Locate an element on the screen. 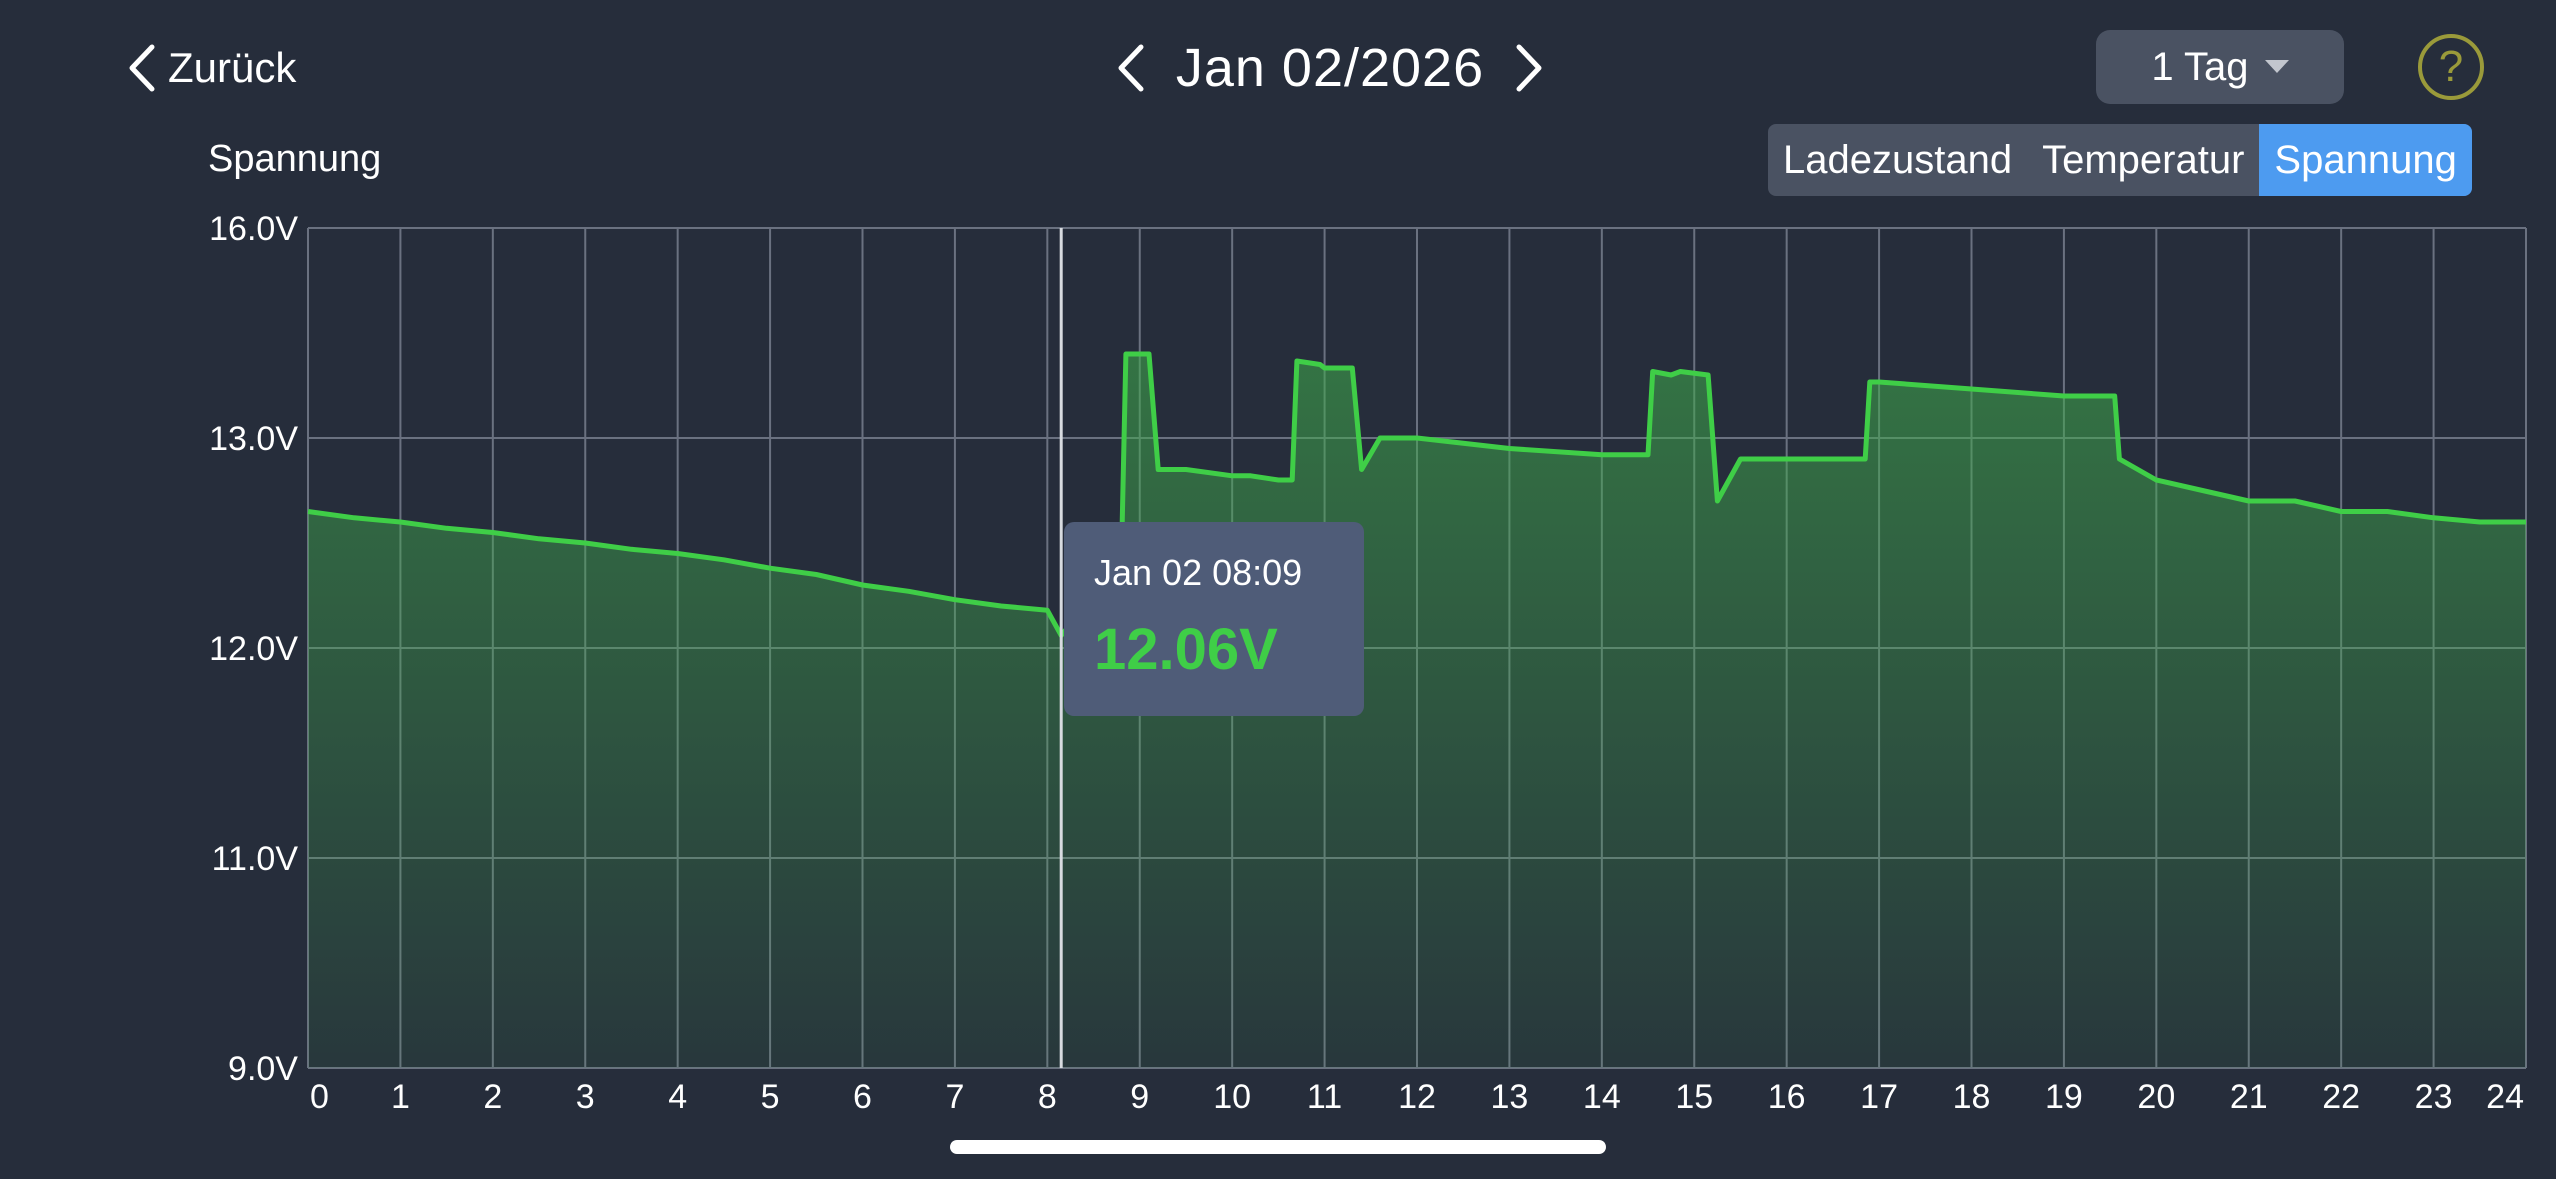 This screenshot has height=1179, width=2556. x-tick-label: 15 is located at coordinates (1694, 1097).